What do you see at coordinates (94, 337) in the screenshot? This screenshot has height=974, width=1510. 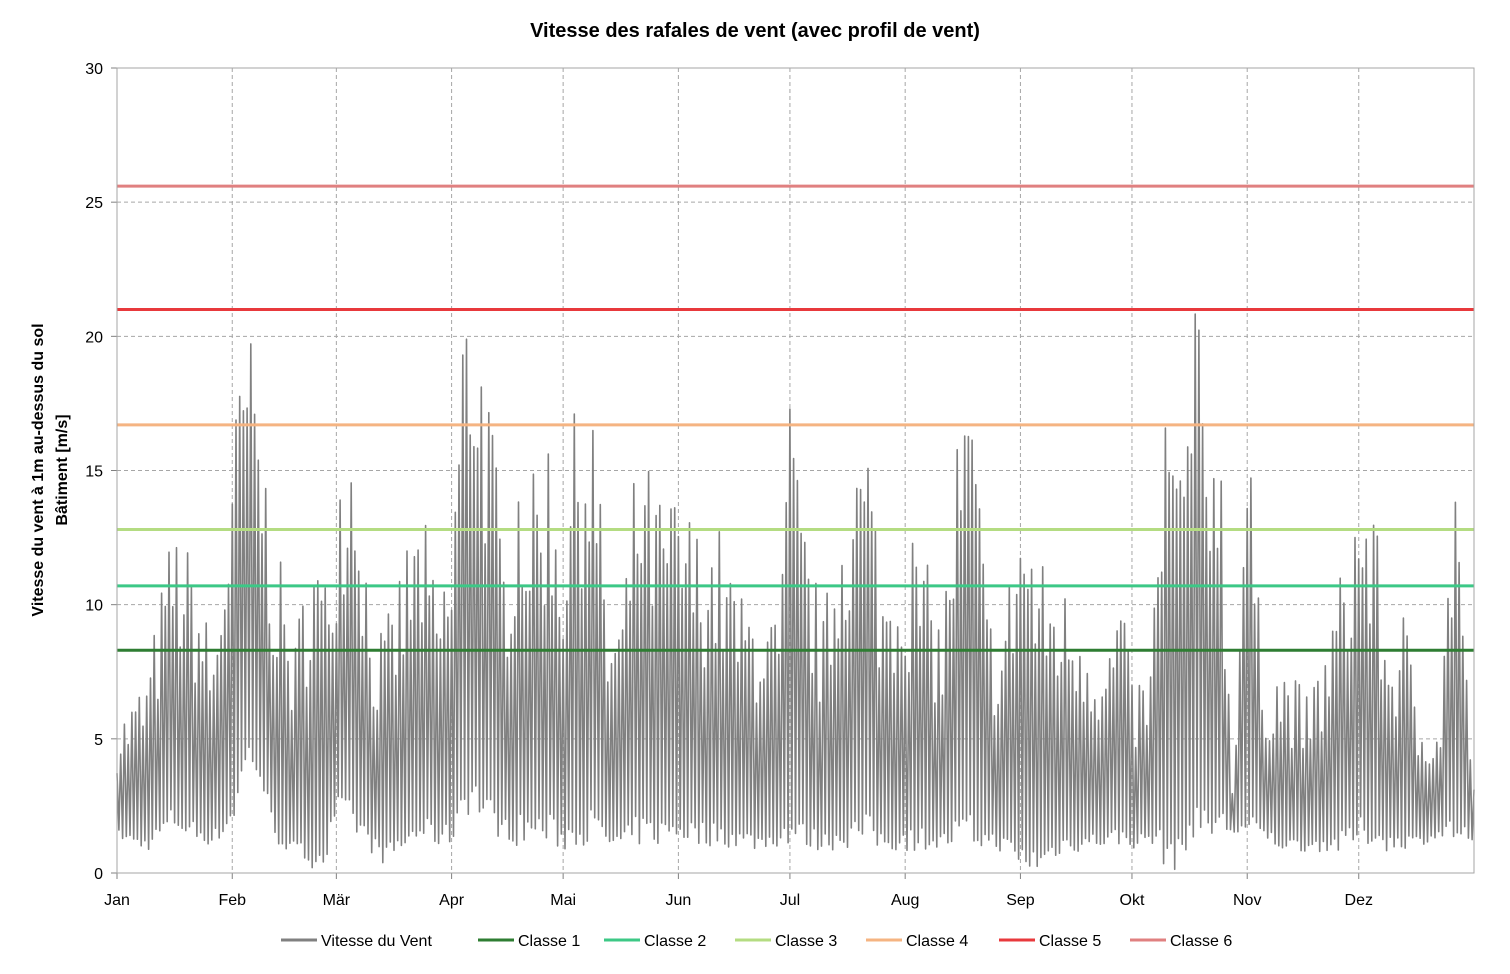 I see `y-tick-label: 20` at bounding box center [94, 337].